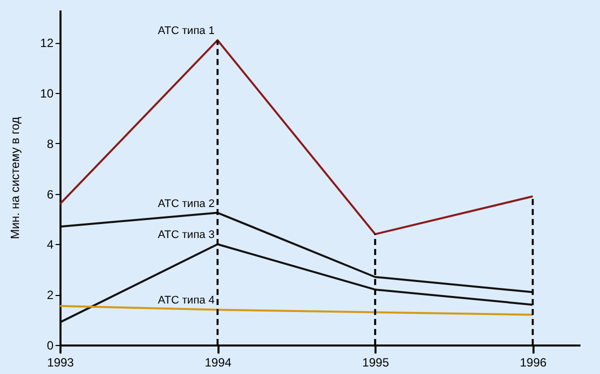 This screenshot has width=600, height=374. What do you see at coordinates (50, 143) in the screenshot?
I see `y-tick-label: 8` at bounding box center [50, 143].